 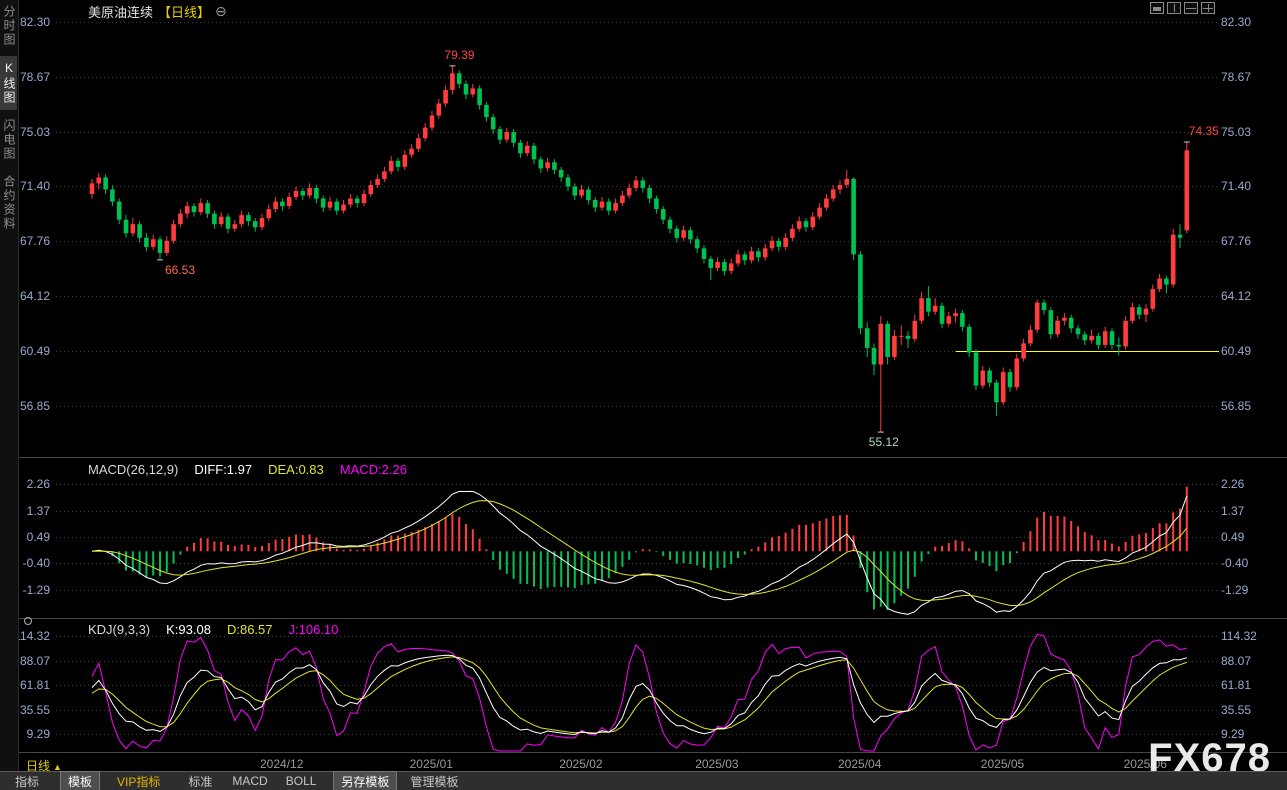 I want to click on svg-text: 55.12, so click(x=884, y=442).